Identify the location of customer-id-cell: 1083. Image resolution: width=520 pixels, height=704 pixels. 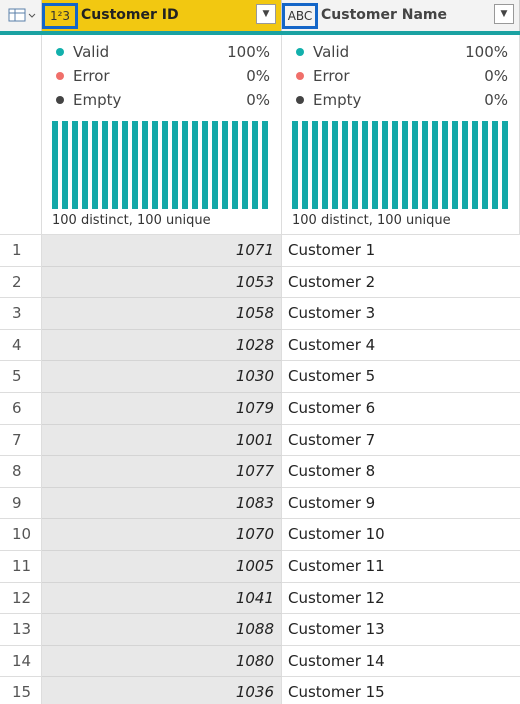
(162, 503).